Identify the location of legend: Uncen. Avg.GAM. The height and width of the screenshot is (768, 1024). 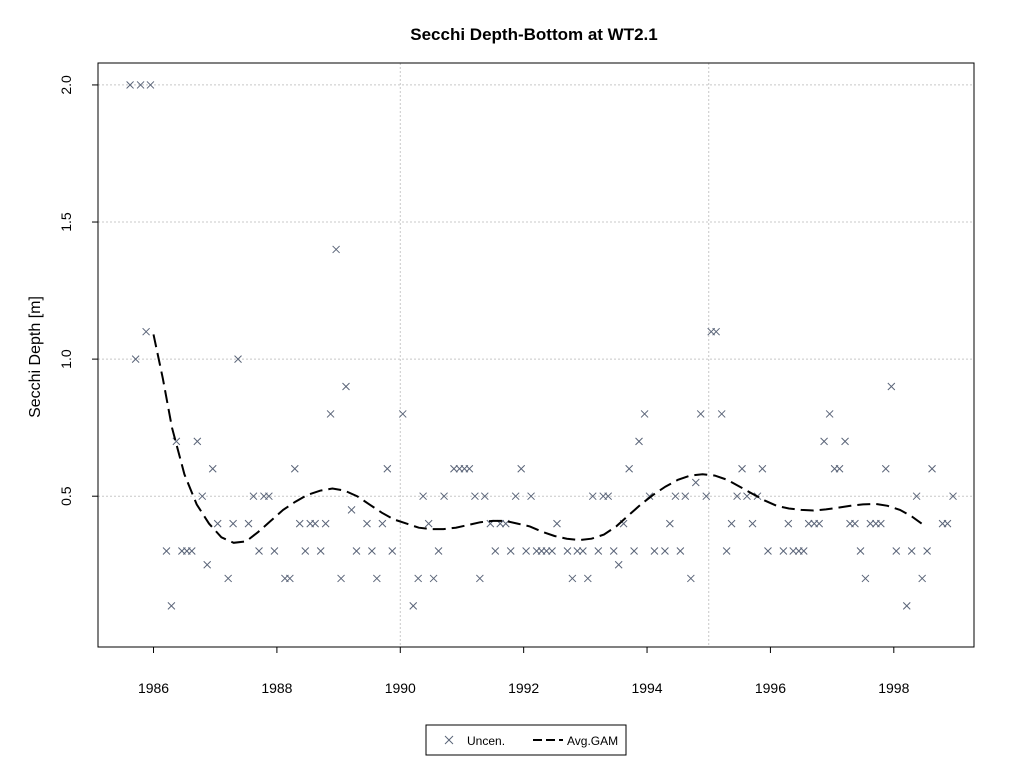
(526, 740).